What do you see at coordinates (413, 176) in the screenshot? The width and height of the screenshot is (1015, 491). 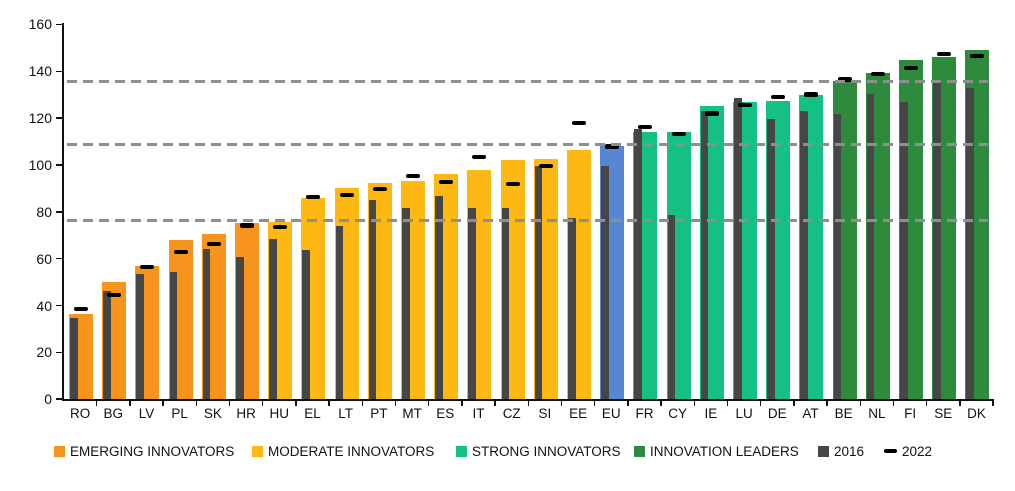 I see `marker-2022-MT` at bounding box center [413, 176].